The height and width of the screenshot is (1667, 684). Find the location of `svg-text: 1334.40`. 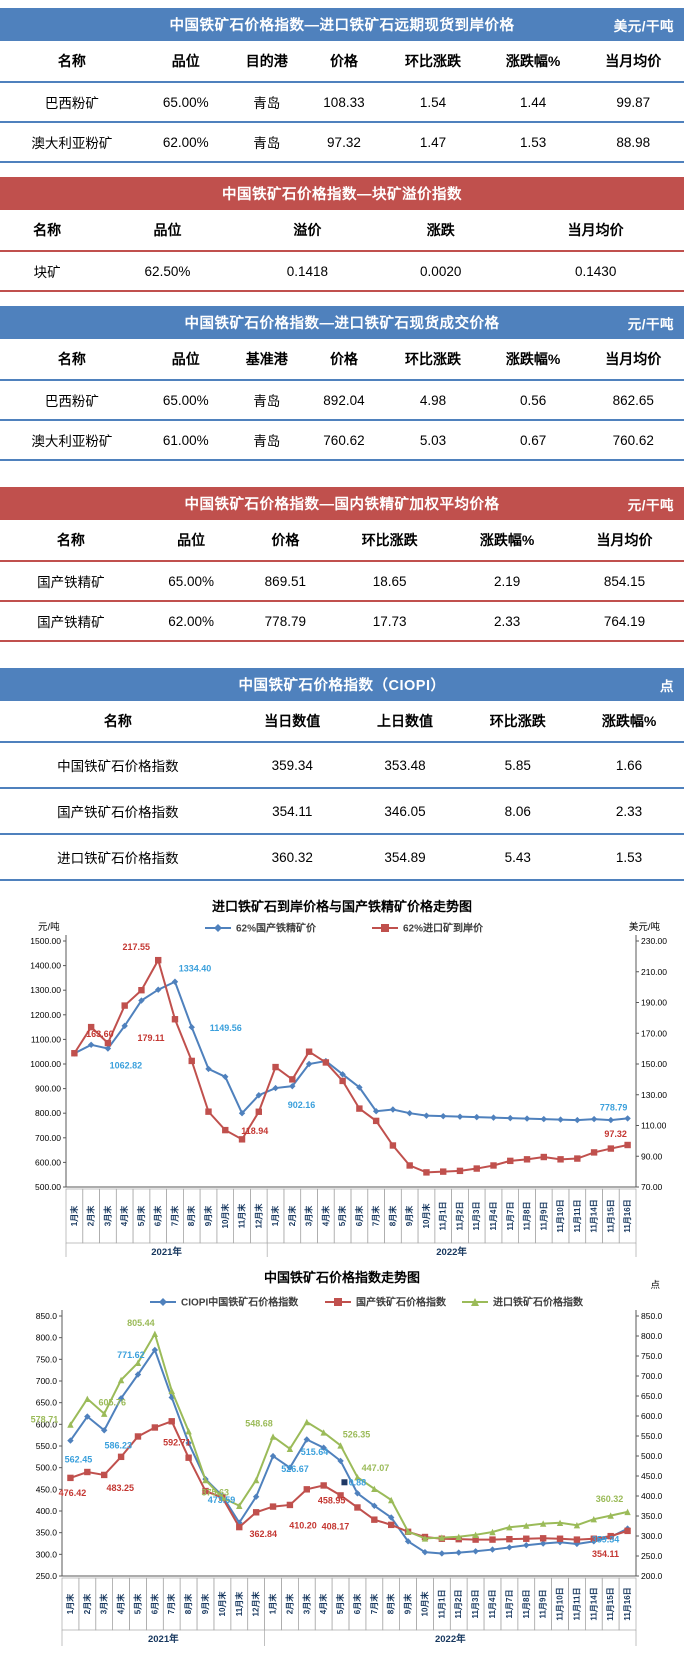

svg-text: 1334.40 is located at coordinates (195, 969).